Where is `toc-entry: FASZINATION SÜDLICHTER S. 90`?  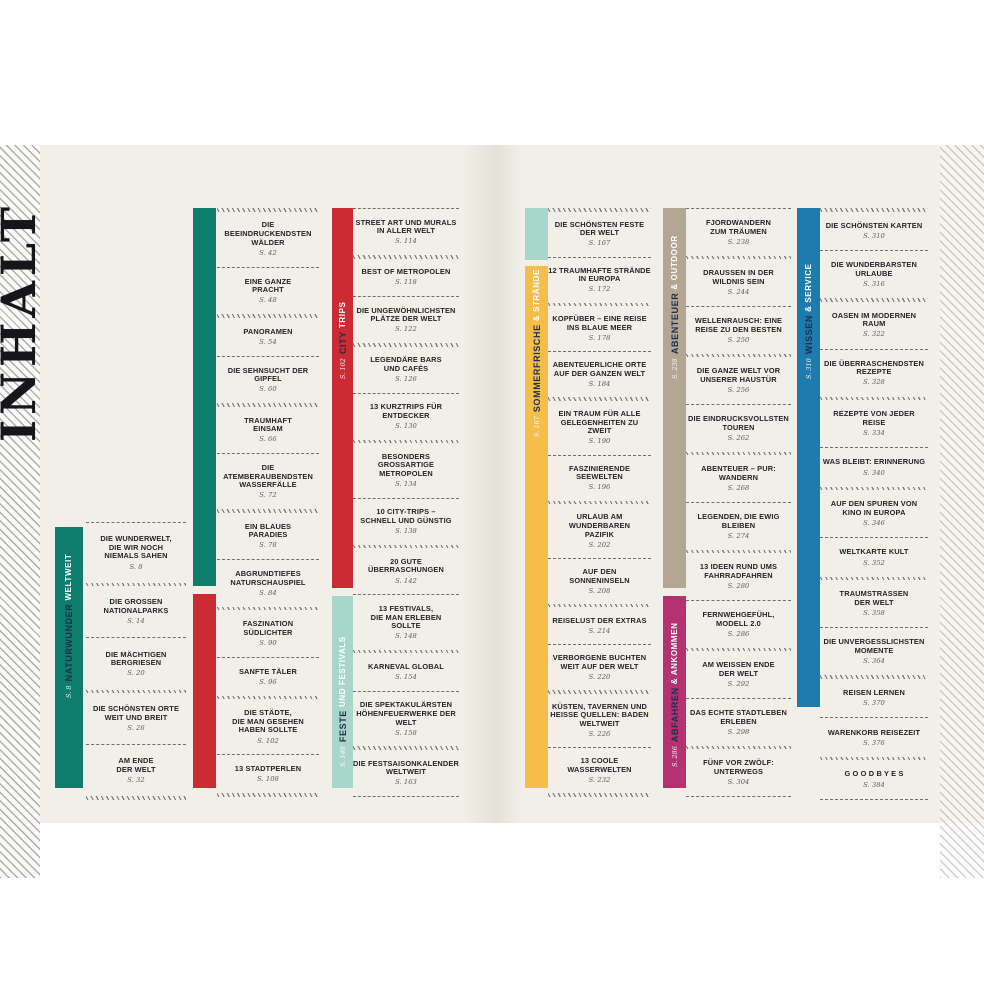 toc-entry: FASZINATION SÜDLICHTER S. 90 is located at coordinates (268, 633).